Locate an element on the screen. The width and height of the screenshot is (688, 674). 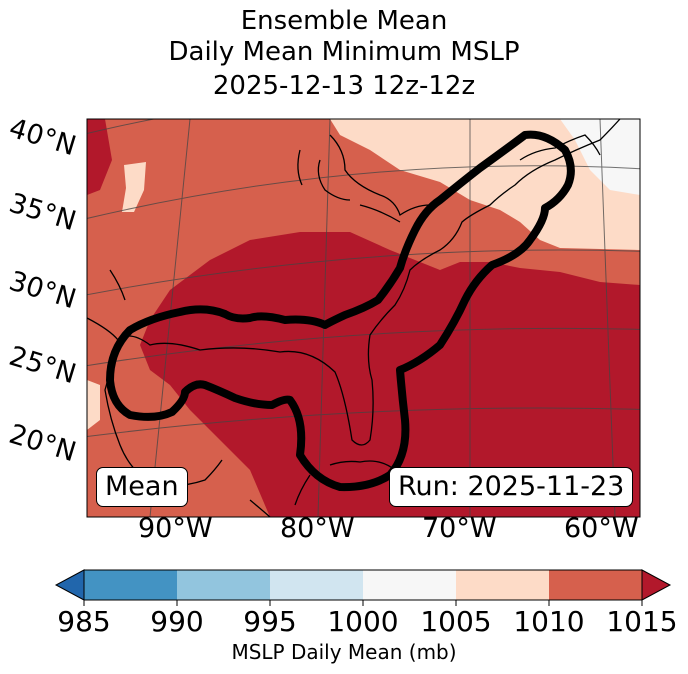
mslp-field-1015-nw is located at coordinates (99, 157).